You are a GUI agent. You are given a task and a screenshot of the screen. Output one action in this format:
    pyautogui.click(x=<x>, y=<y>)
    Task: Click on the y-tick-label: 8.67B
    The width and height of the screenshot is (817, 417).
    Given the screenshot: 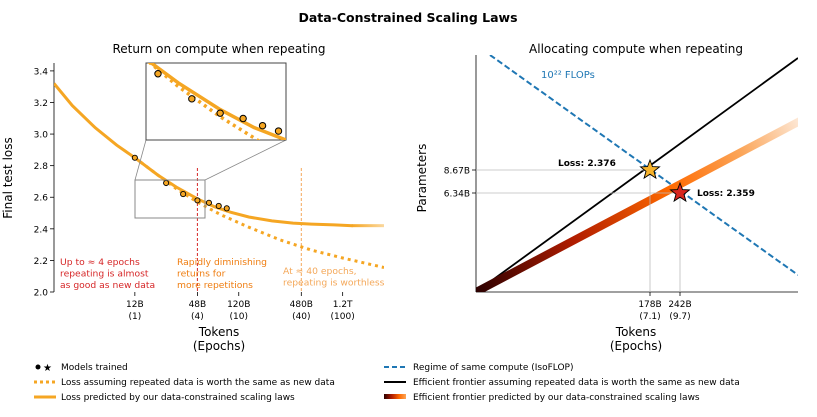 What is the action you would take?
    pyautogui.click(x=457, y=172)
    